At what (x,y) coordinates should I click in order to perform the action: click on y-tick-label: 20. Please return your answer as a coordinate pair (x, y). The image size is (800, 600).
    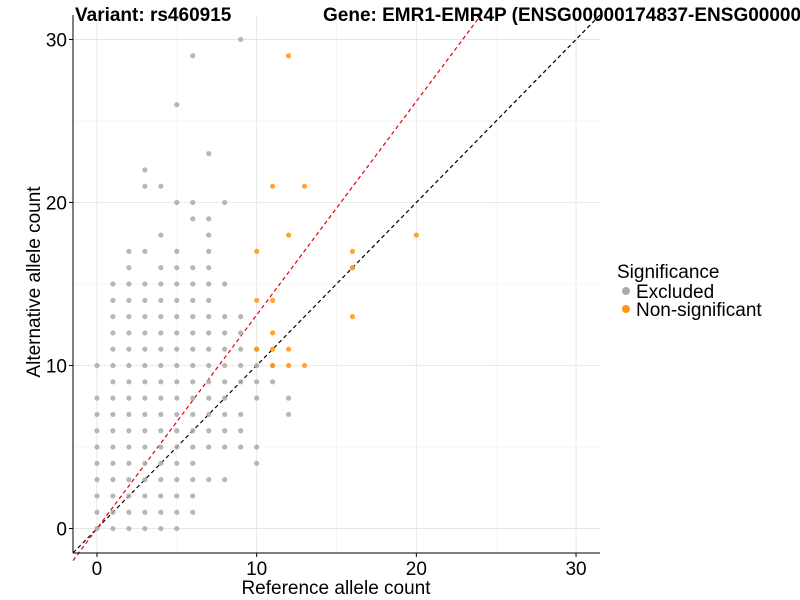
    Looking at the image, I should click on (56, 203).